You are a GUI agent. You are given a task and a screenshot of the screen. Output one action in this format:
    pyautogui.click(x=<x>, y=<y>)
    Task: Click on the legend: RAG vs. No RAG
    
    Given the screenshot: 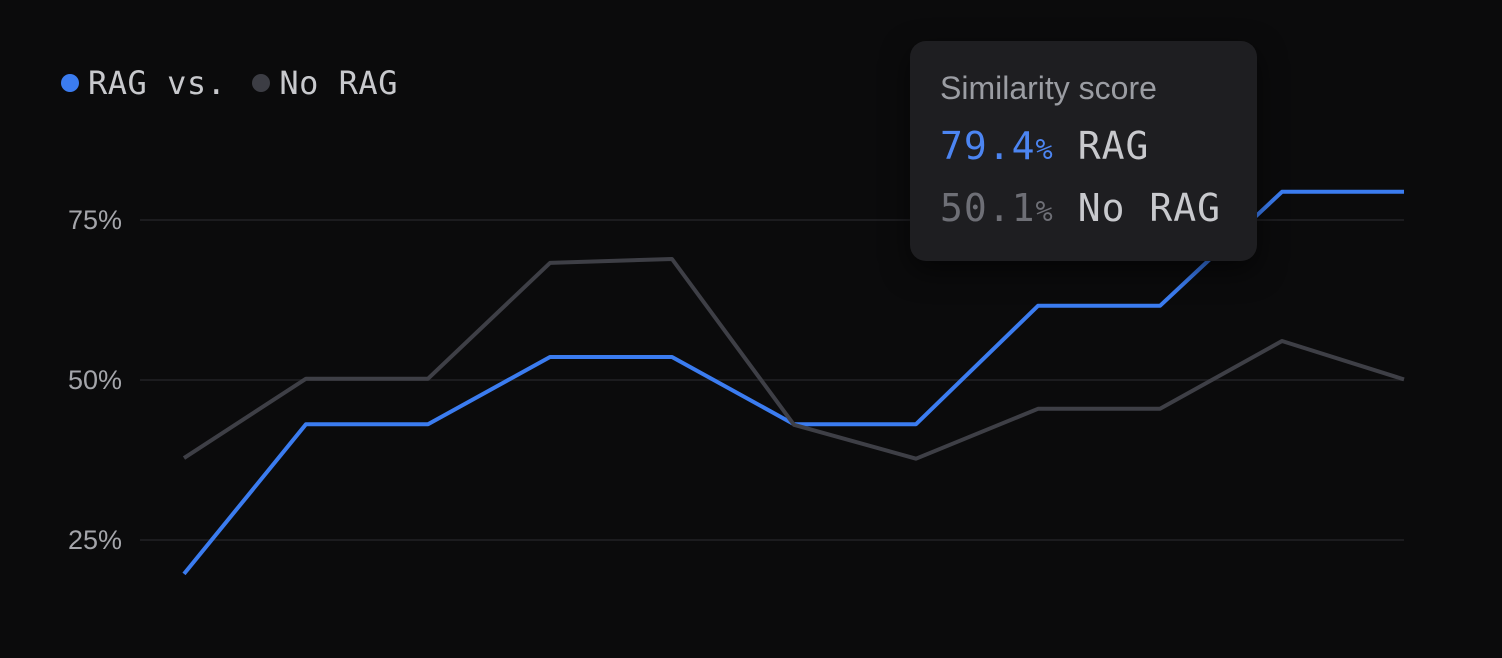 What is the action you would take?
    pyautogui.click(x=229, y=83)
    